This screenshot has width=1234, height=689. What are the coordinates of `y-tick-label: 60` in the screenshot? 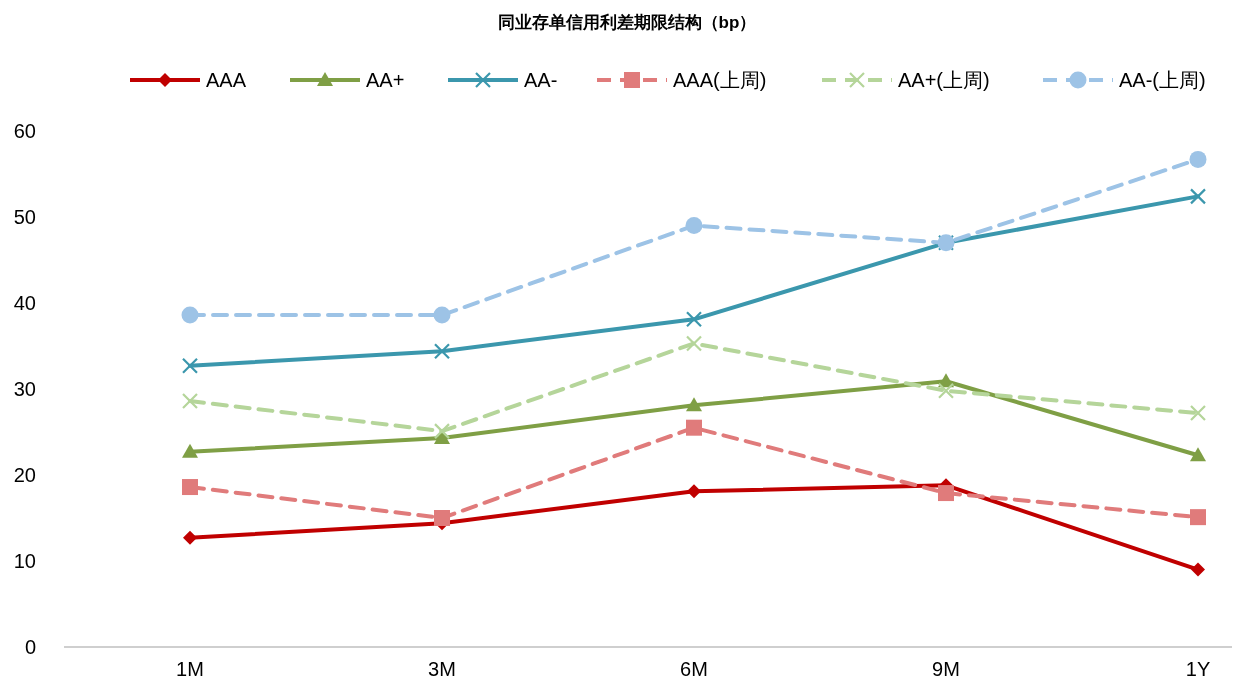 It's located at (24, 131).